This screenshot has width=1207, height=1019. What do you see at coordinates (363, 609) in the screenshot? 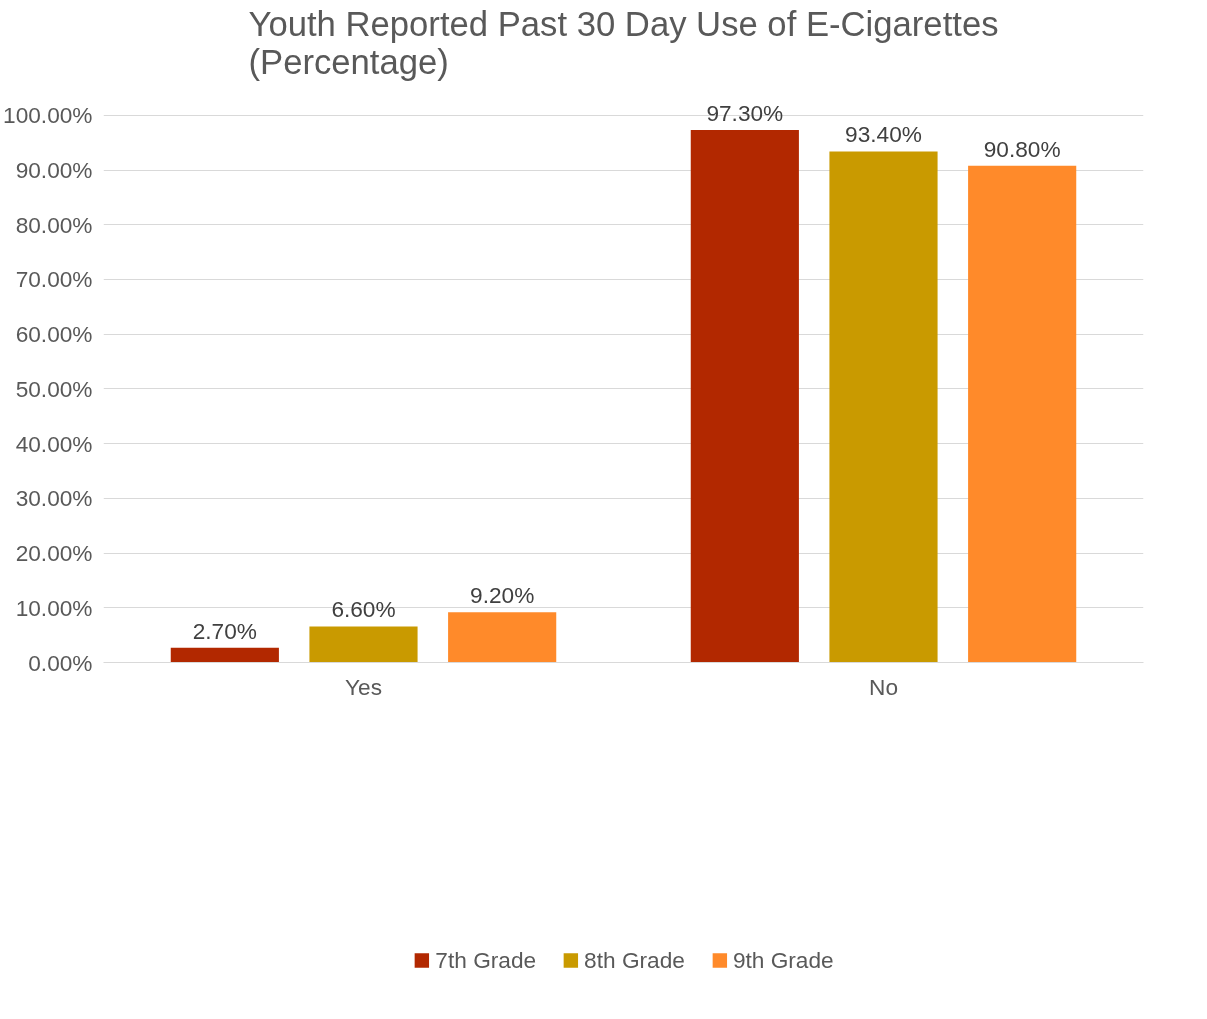
I see `data-label: 6.60%` at bounding box center [363, 609].